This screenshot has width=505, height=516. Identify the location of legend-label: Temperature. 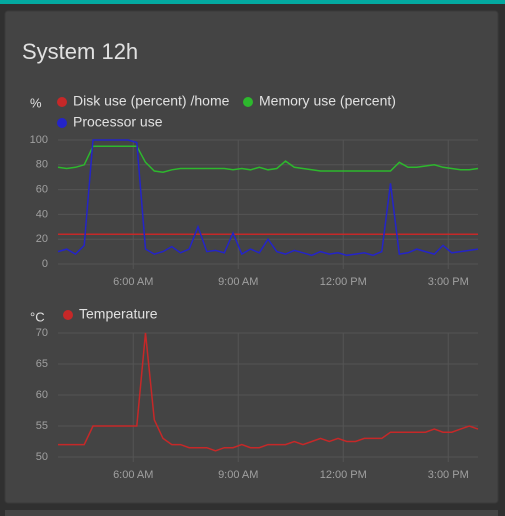
(118, 314).